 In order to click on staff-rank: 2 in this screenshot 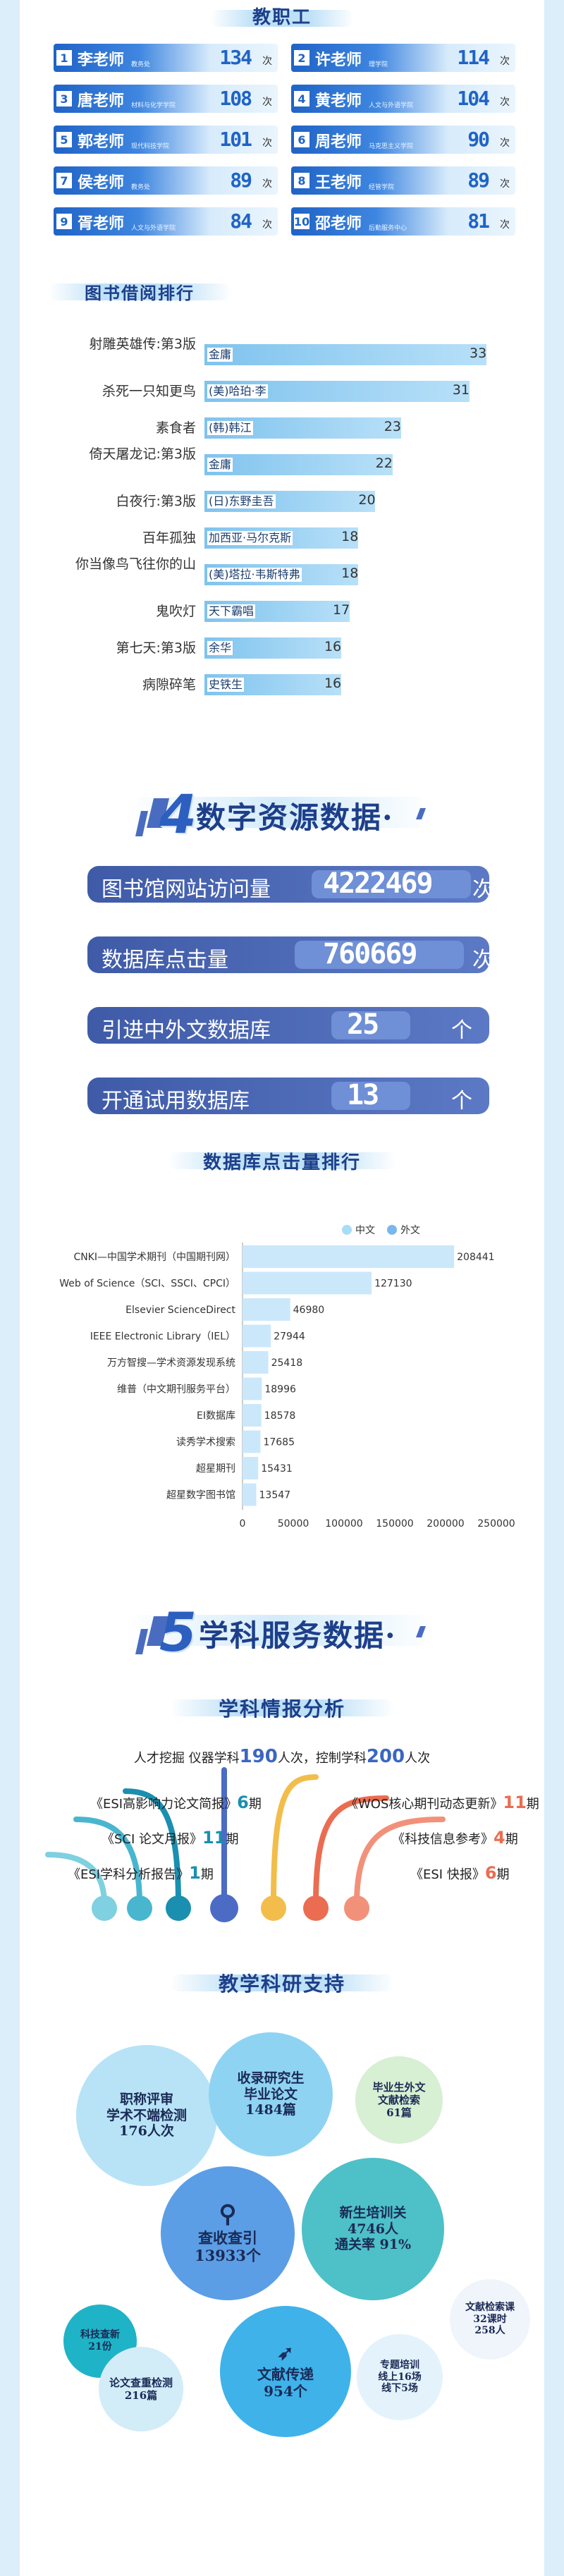, I will do `click(301, 58)`.